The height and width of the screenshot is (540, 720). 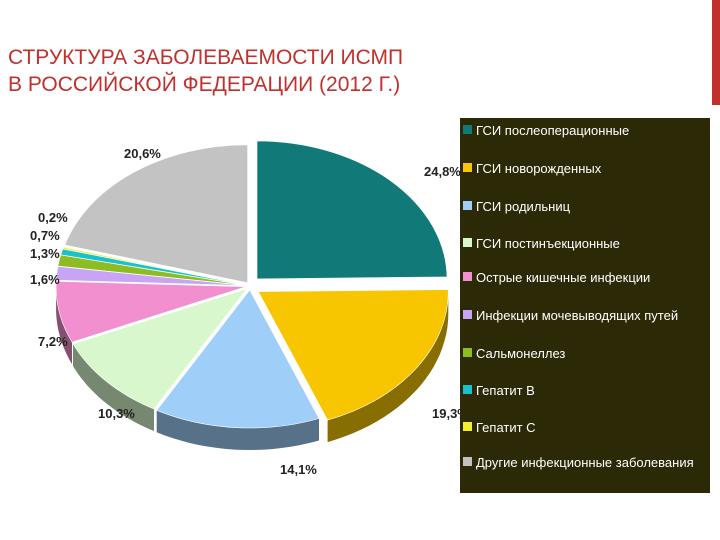 I want to click on accent-bar, so click(x=716, y=52).